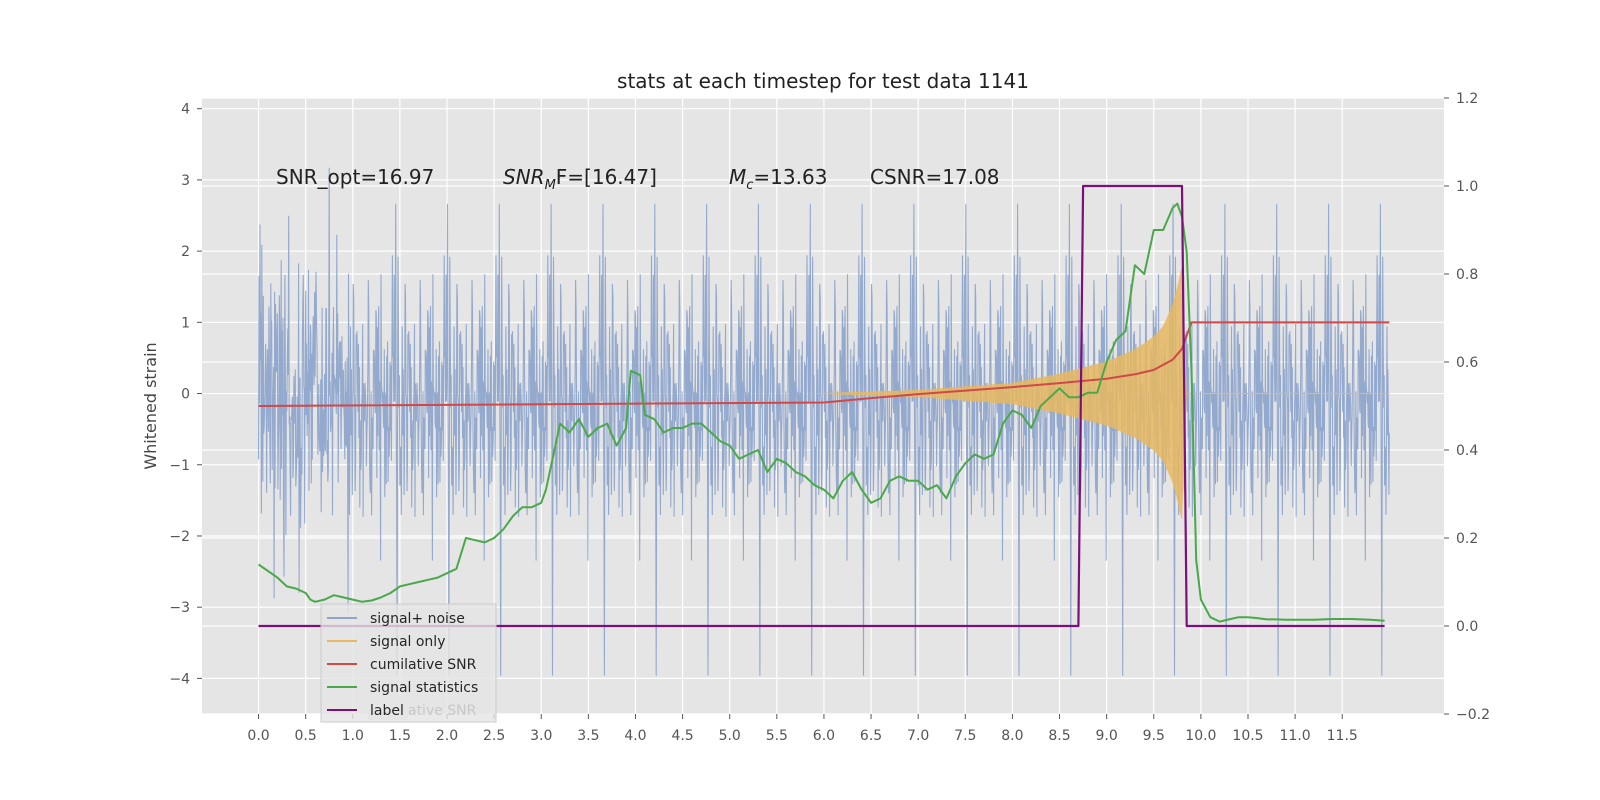  Describe the element at coordinates (185, 110) in the screenshot. I see `y-tick-label: 4` at that location.